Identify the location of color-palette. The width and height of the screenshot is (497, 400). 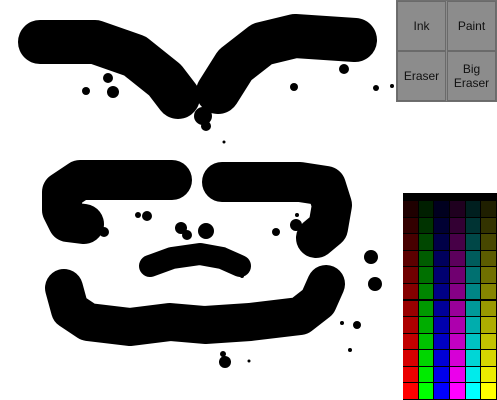
(450, 296).